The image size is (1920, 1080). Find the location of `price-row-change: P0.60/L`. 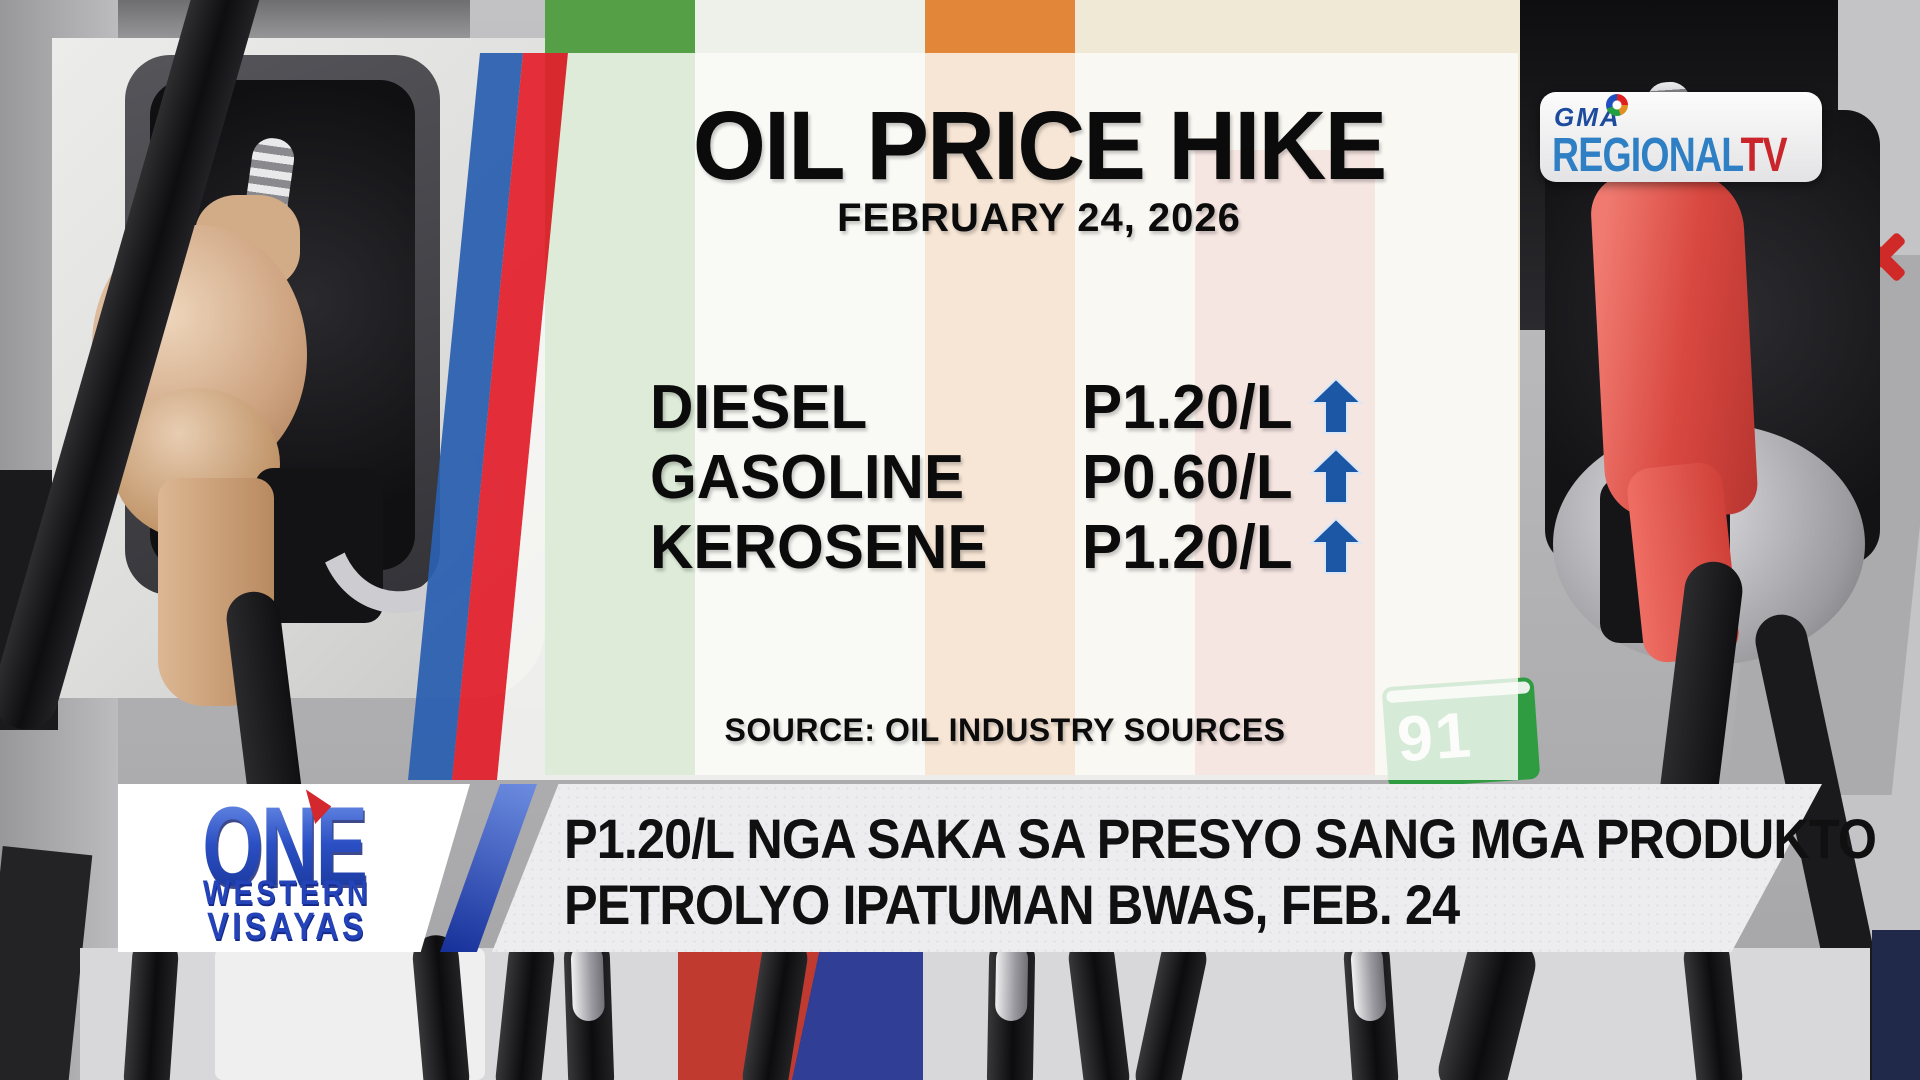

price-row-change: P0.60/L is located at coordinates (1187, 477).